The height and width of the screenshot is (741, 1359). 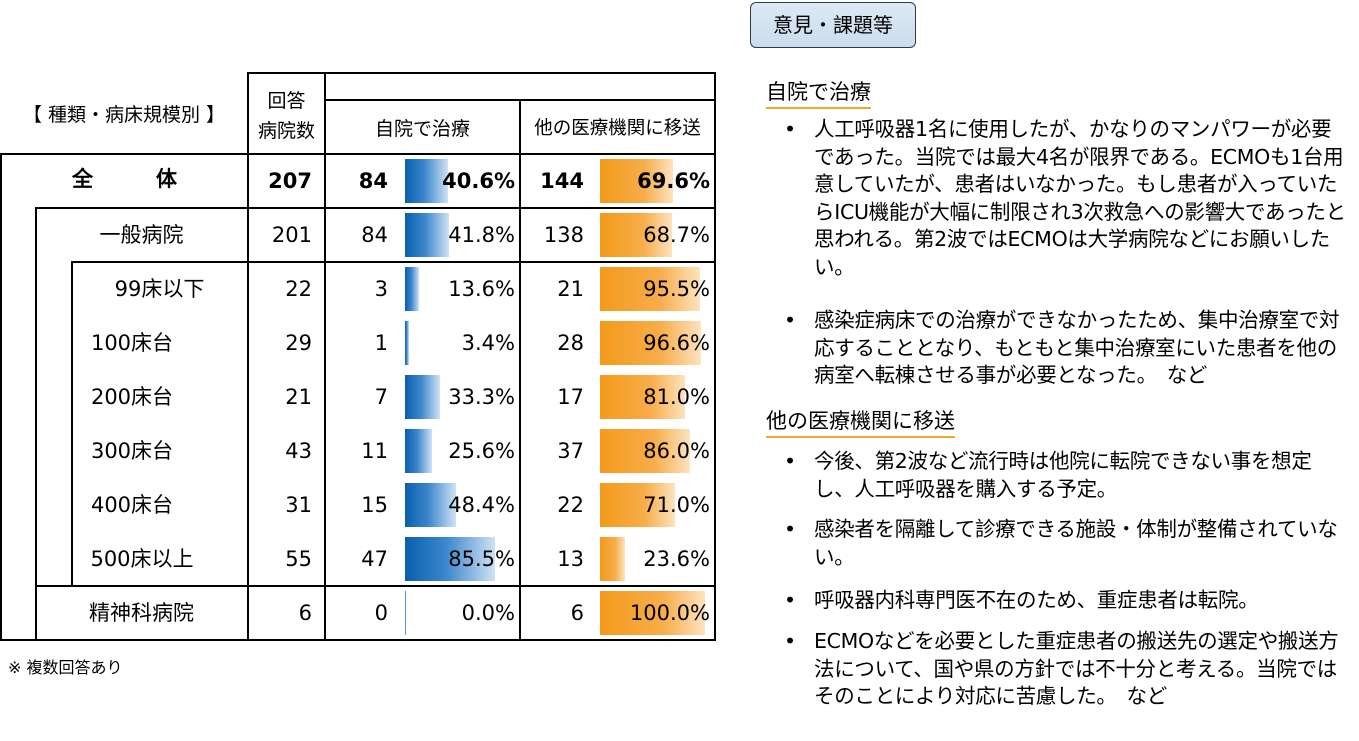 What do you see at coordinates (488, 343) in the screenshot?
I see `self-percent: 3.4%` at bounding box center [488, 343].